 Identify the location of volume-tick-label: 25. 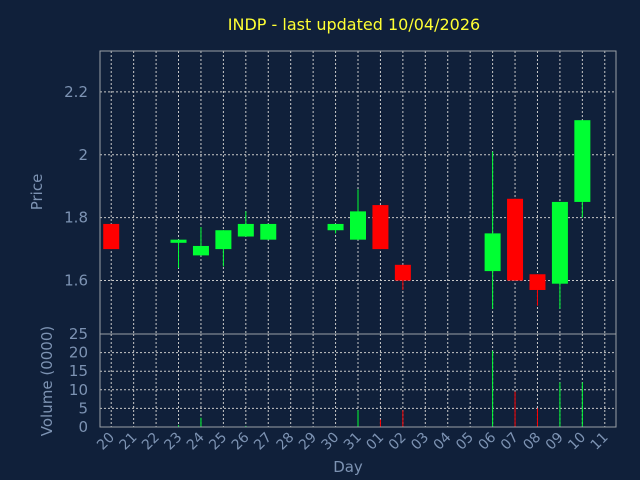
(78, 334).